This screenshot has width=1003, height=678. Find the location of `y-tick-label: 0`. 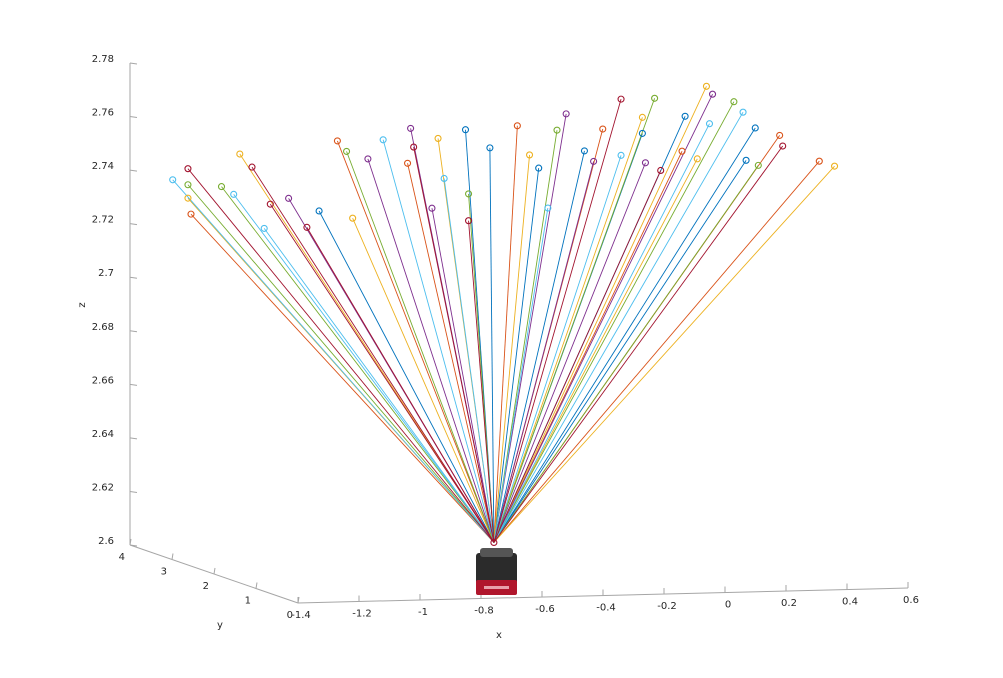

y-tick-label: 0 is located at coordinates (290, 615).